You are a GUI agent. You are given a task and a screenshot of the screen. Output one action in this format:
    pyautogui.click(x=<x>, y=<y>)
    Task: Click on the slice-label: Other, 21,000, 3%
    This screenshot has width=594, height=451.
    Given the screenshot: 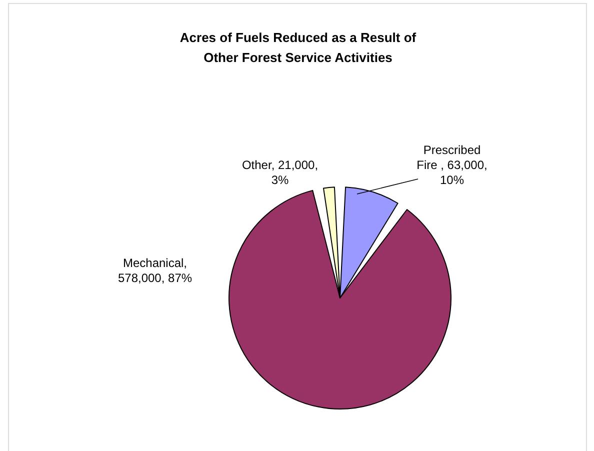 What is the action you would take?
    pyautogui.click(x=280, y=172)
    